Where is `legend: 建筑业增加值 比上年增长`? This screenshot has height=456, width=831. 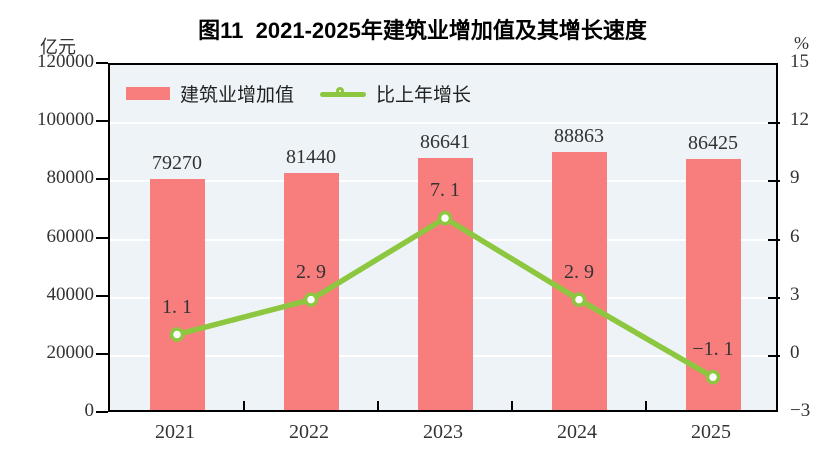
legend: 建筑业增加值 比上年增长 is located at coordinates (298, 93).